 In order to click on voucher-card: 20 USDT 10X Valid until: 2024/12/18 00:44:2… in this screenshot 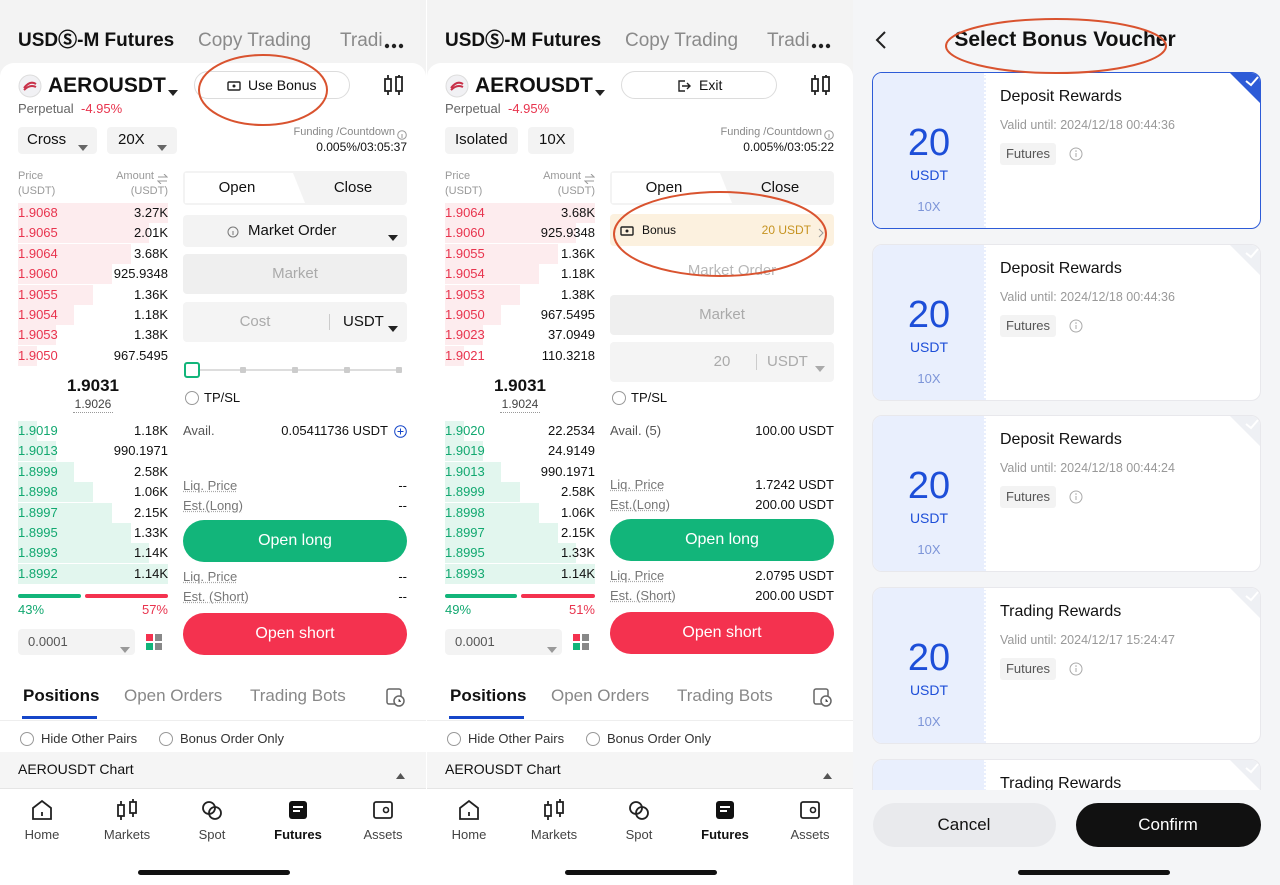, I will do `click(1066, 494)`.